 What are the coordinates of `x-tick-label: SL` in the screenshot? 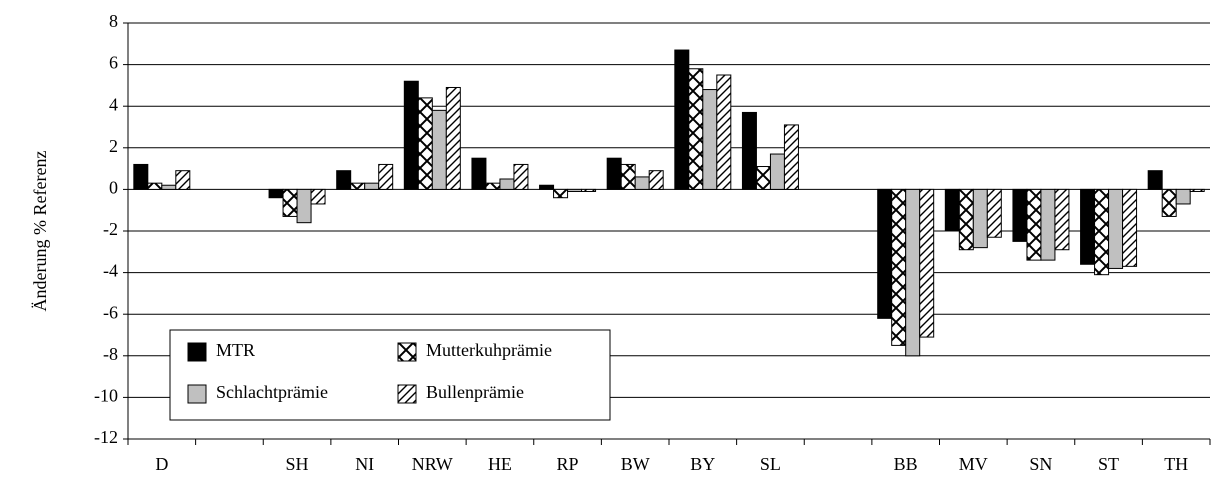 It's located at (770, 464).